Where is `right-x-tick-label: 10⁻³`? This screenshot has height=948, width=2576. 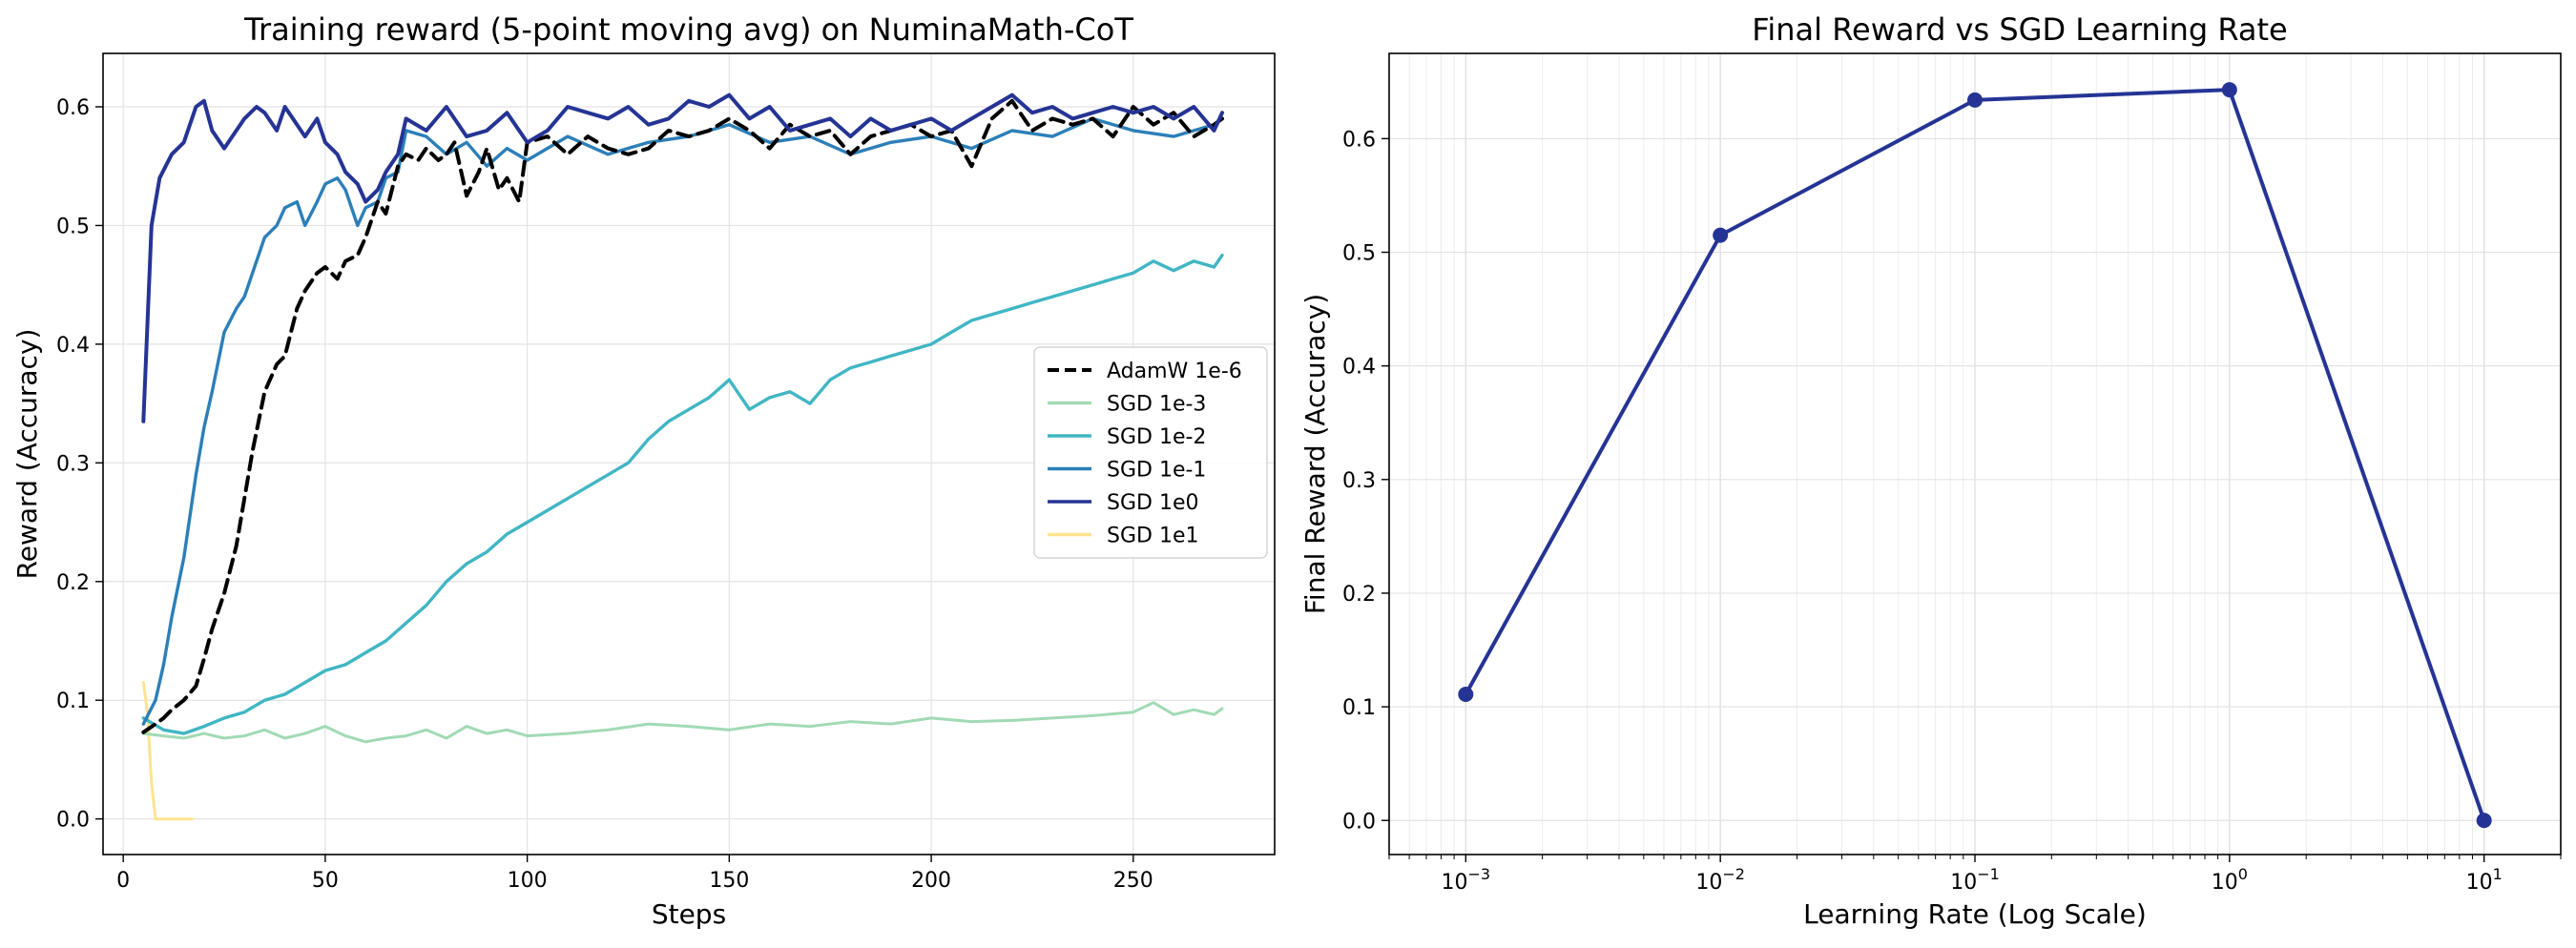 right-x-tick-label: 10⁻³ is located at coordinates (1466, 880).